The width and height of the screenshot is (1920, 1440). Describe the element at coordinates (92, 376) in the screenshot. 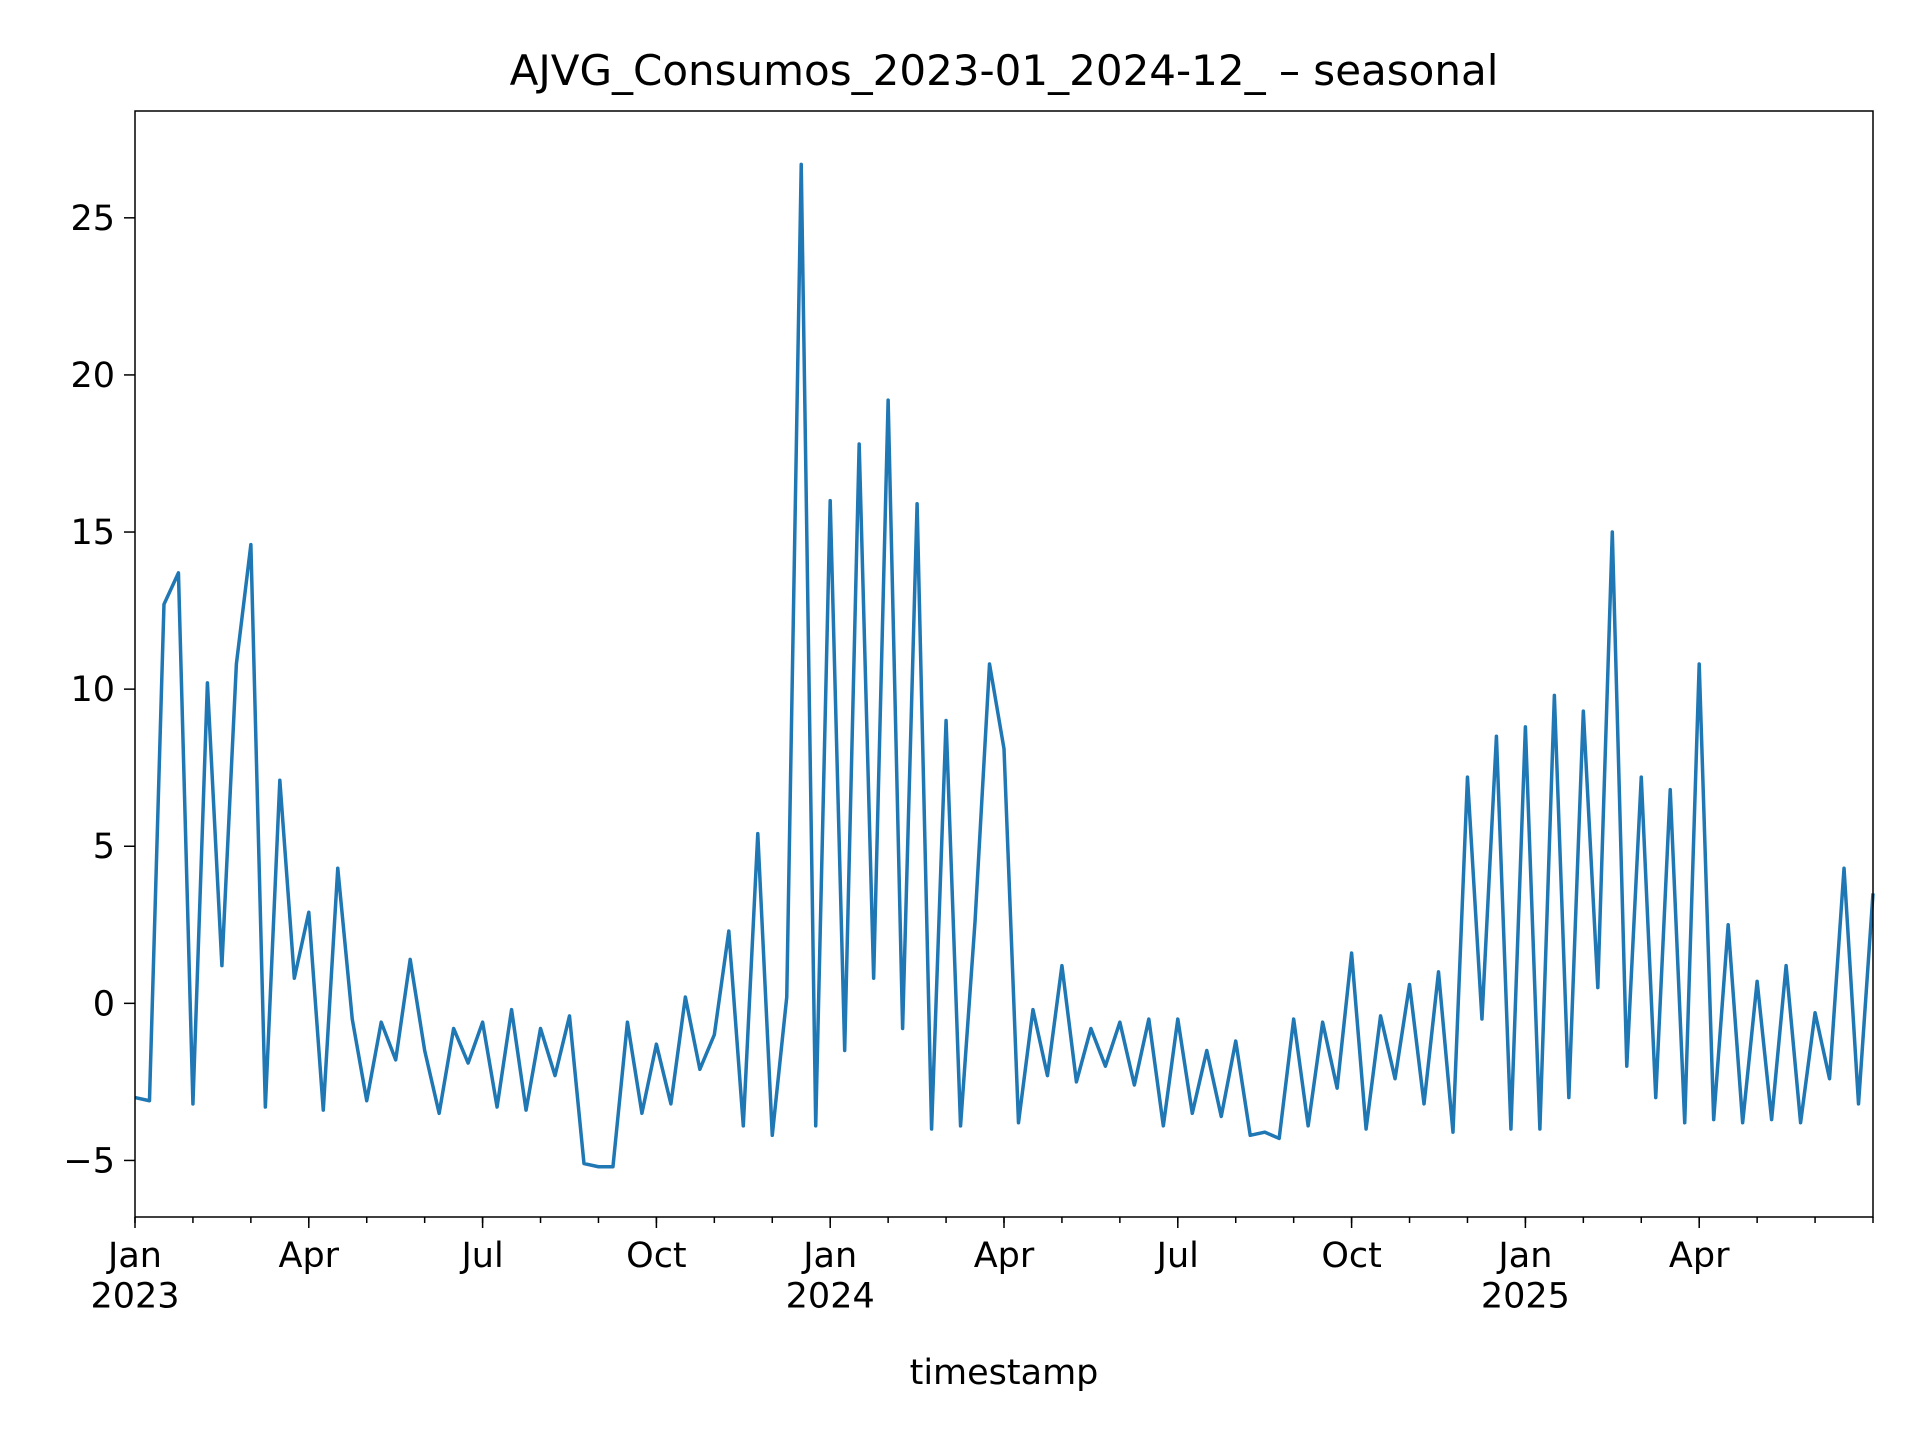

I see `y-tick-label: 20` at that location.